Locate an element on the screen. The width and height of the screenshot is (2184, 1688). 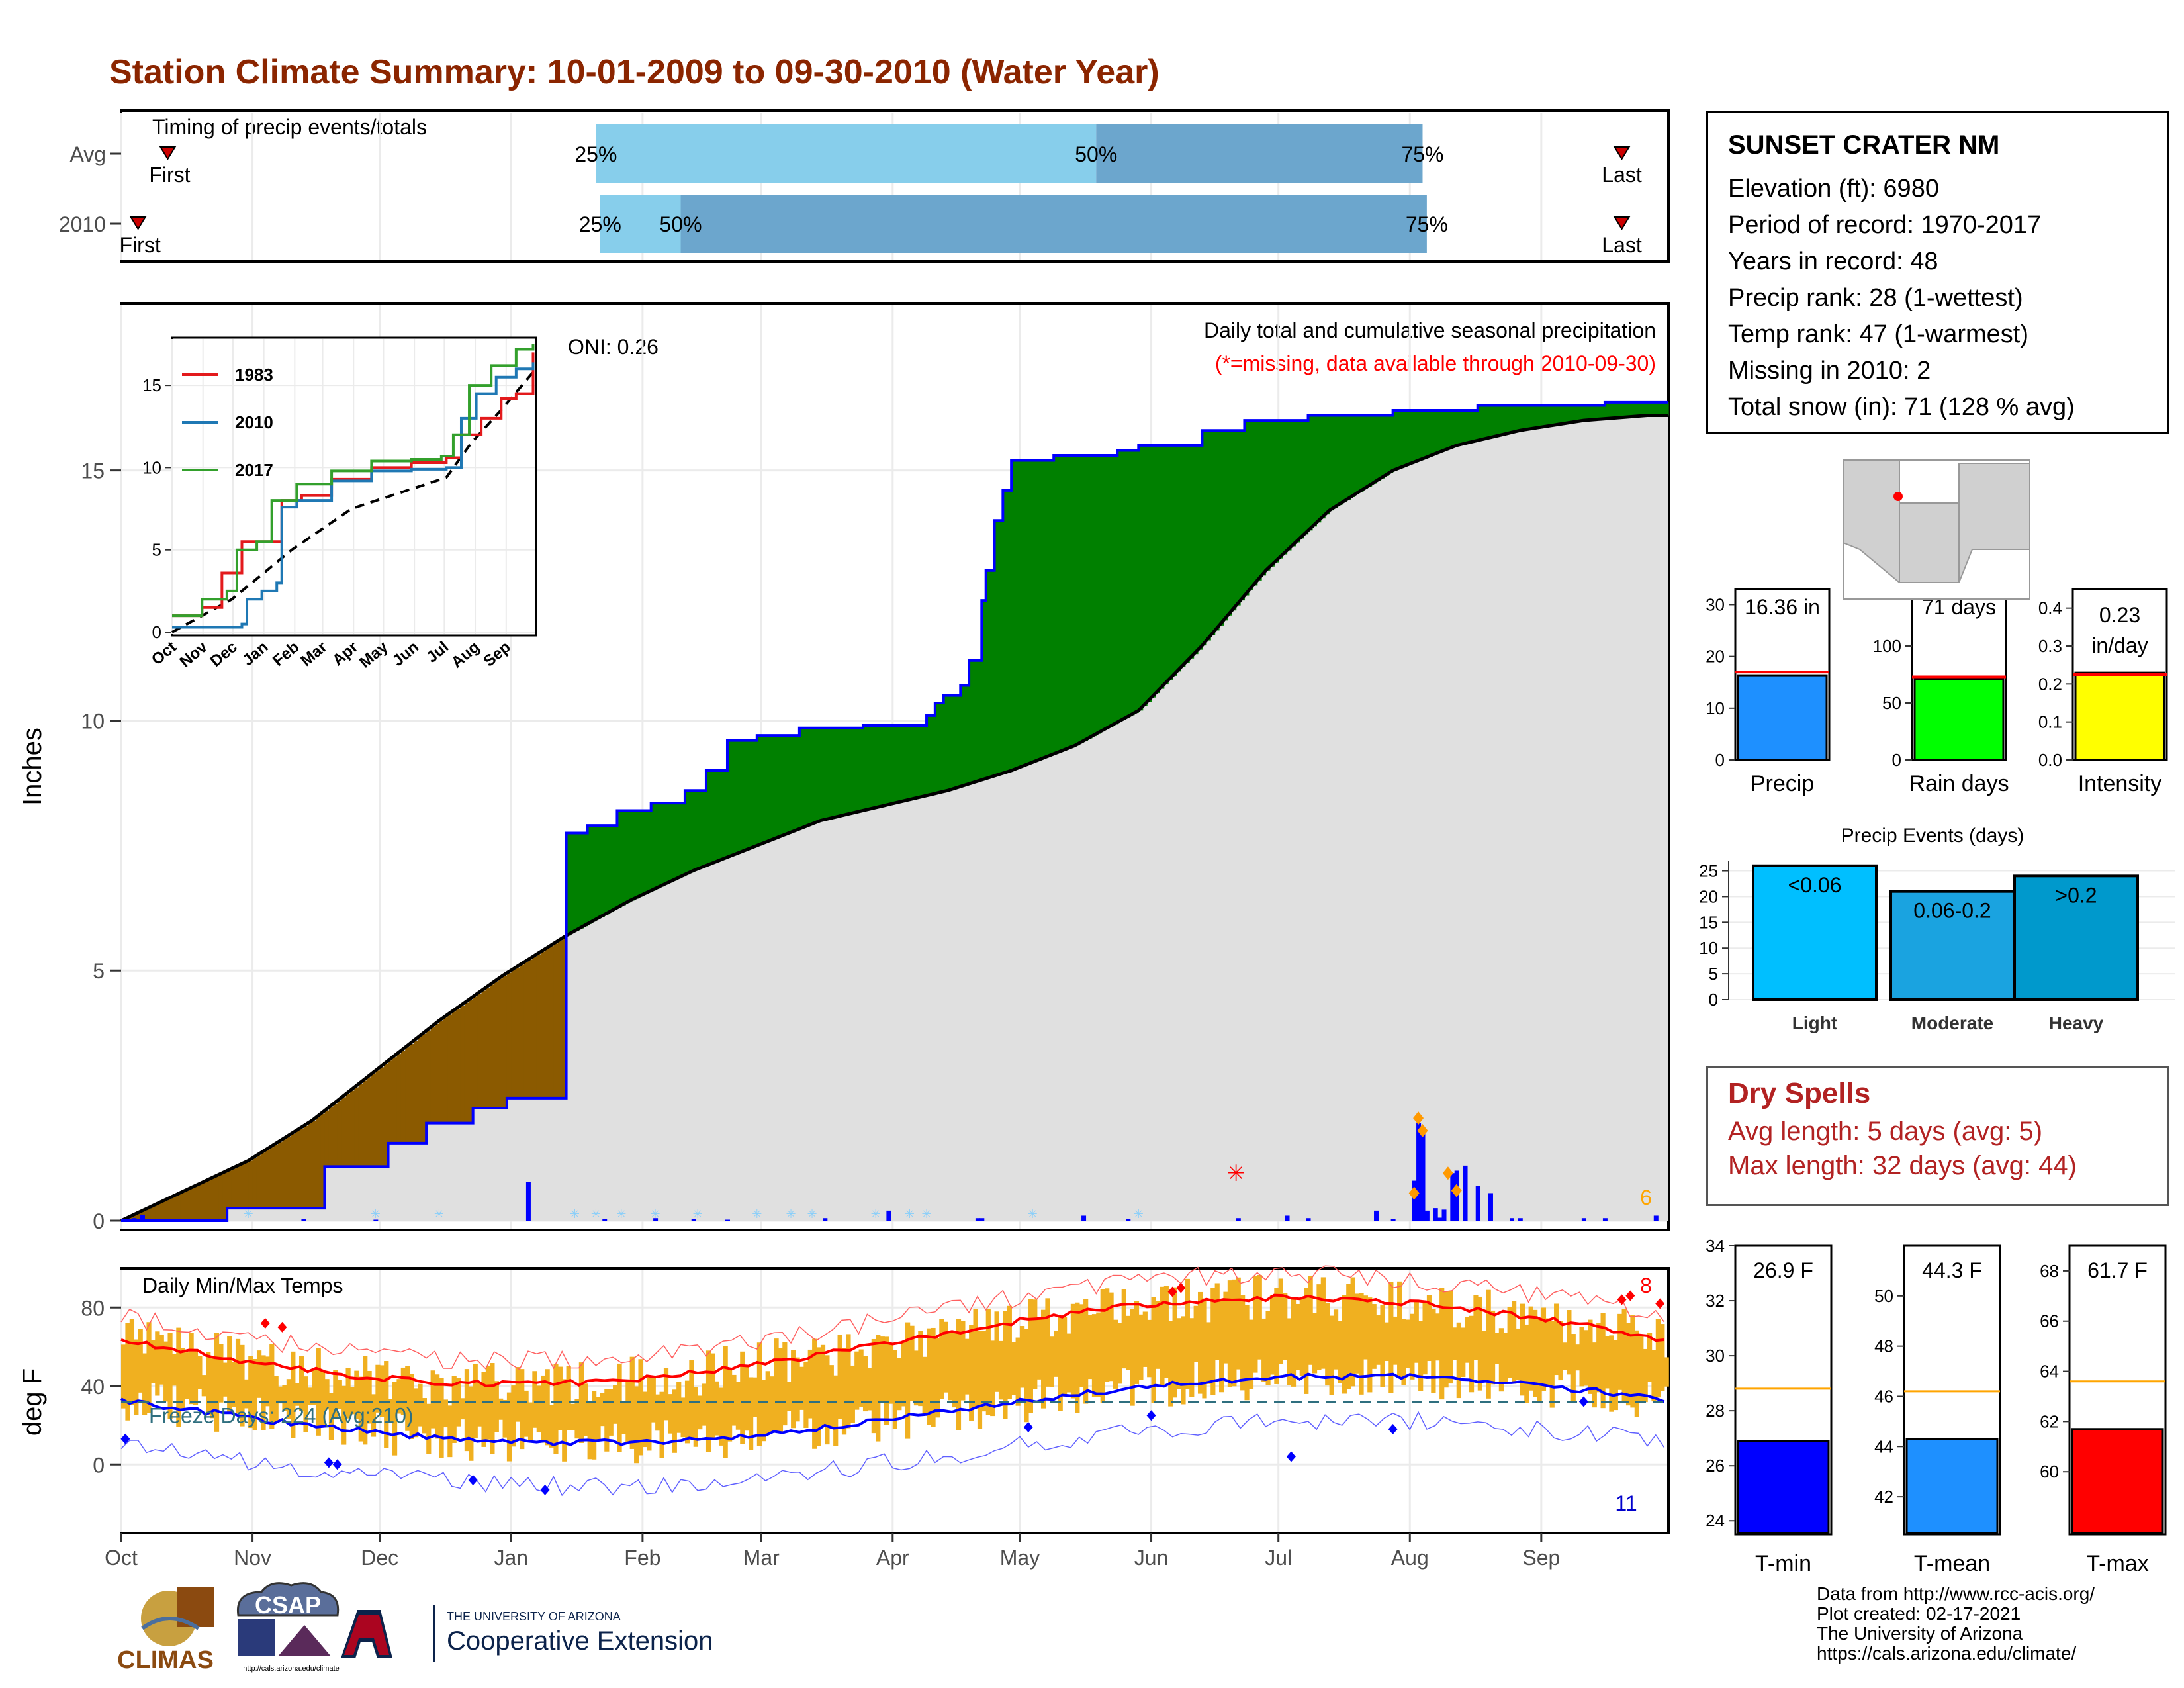
temps-month-label: Nov is located at coordinates (252, 1558).